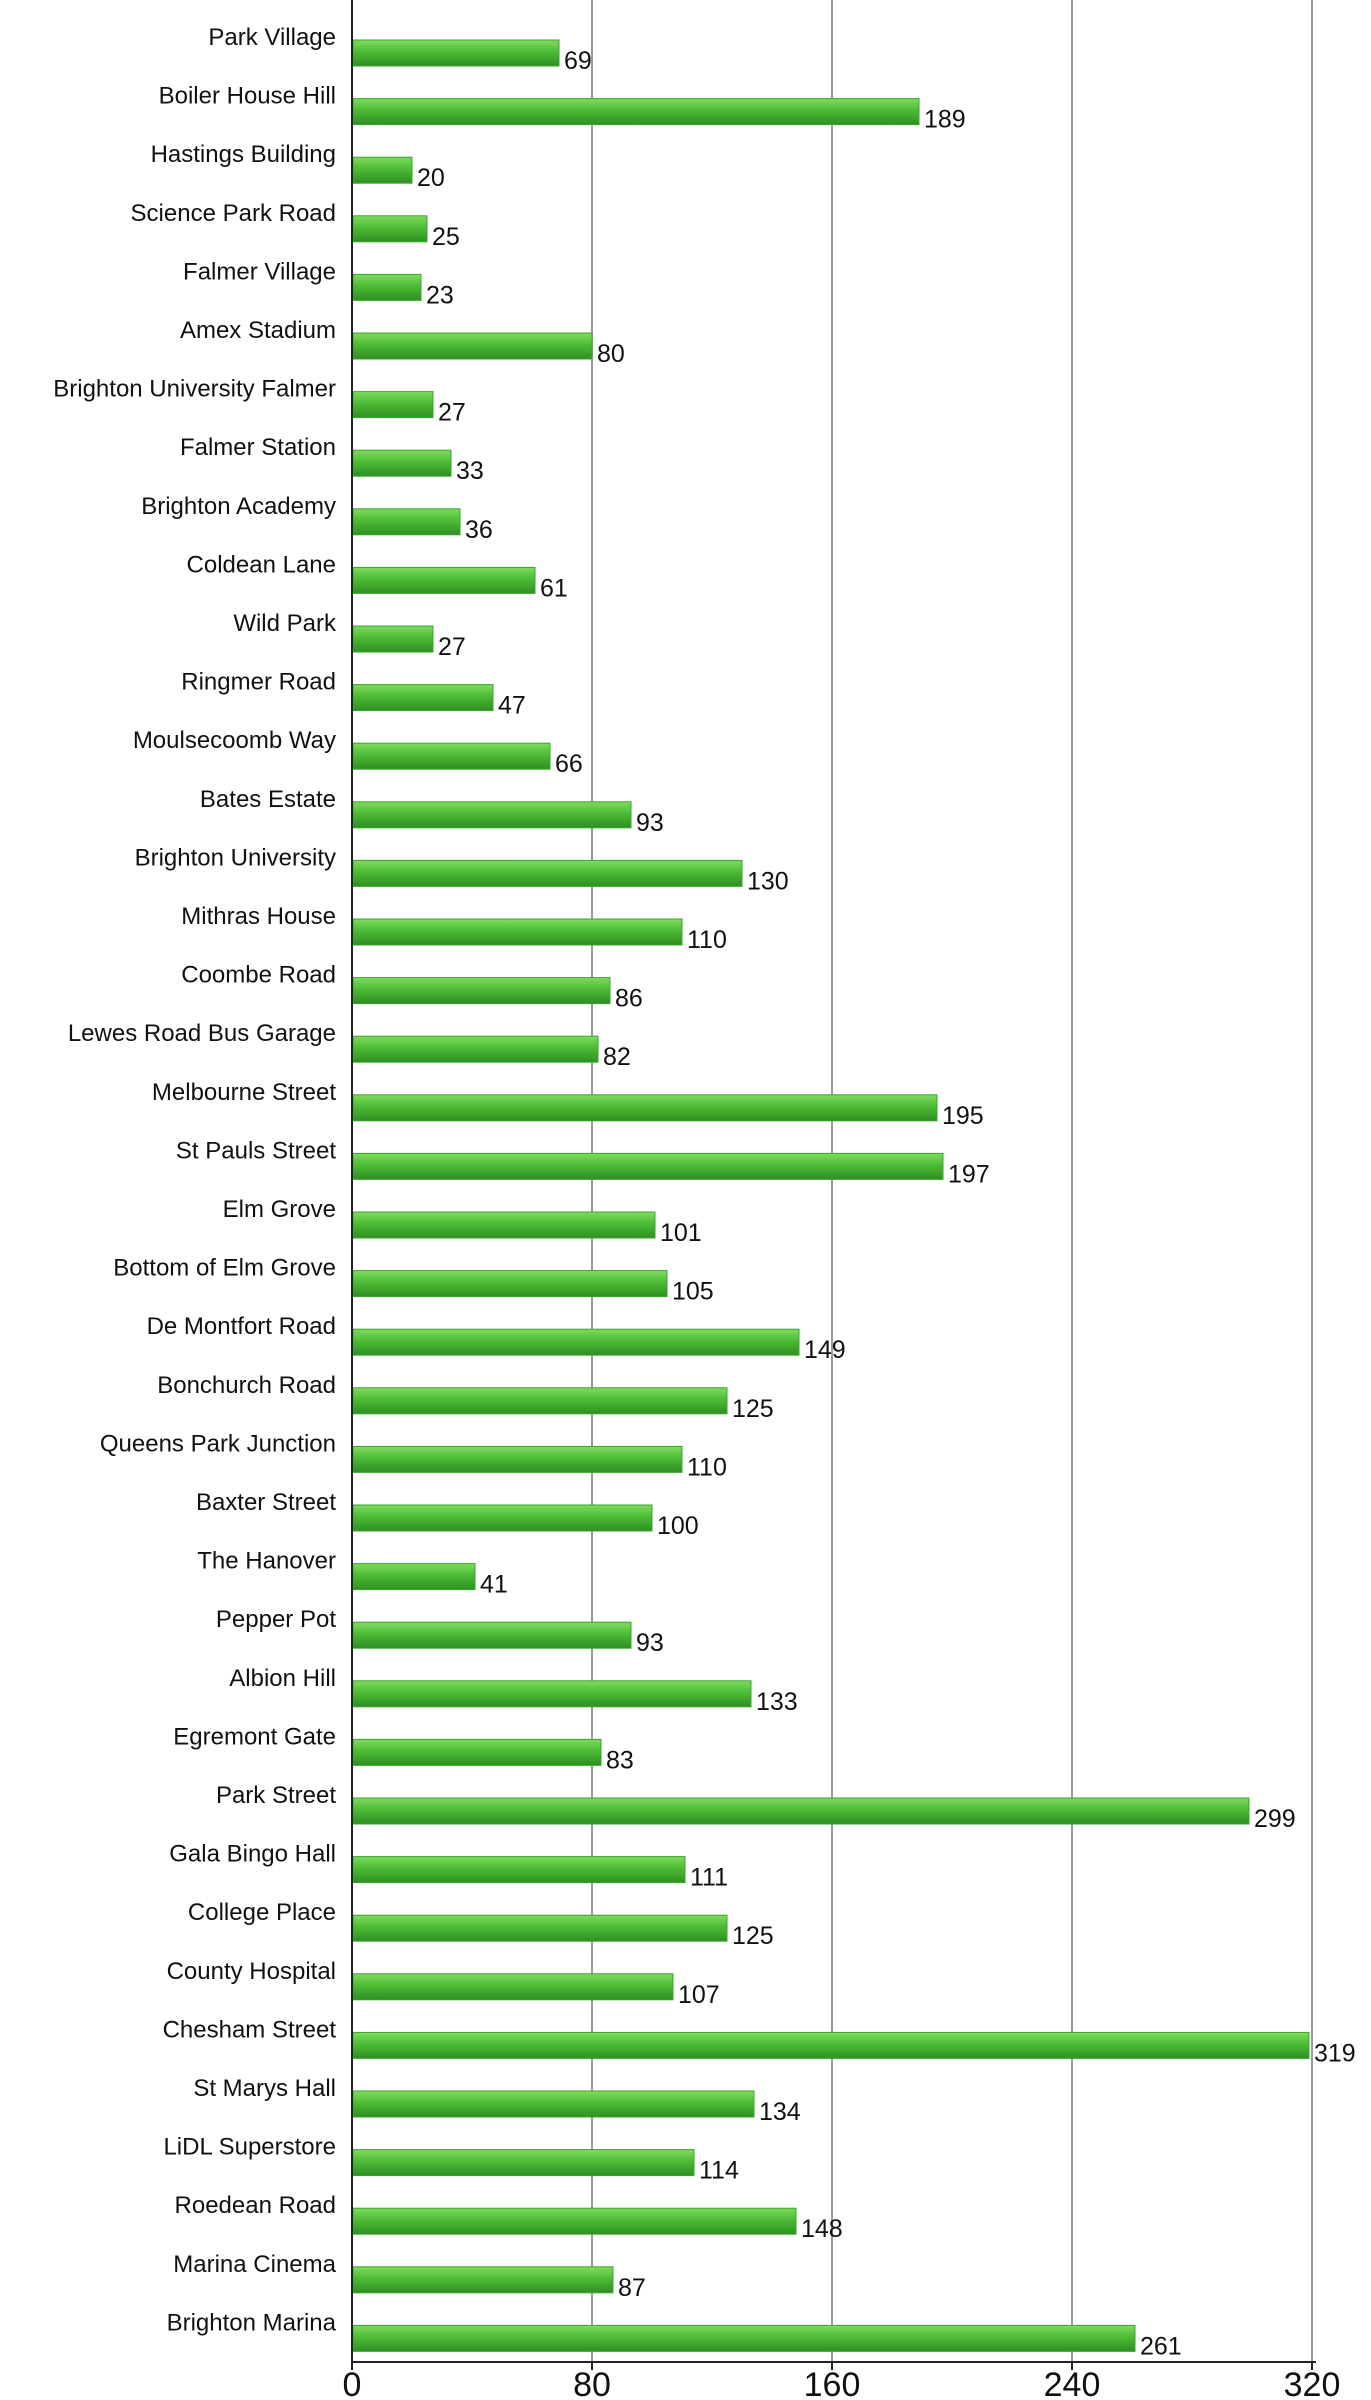  Describe the element at coordinates (241, 1326) in the screenshot. I see `category-label: De Montfort Road` at that location.